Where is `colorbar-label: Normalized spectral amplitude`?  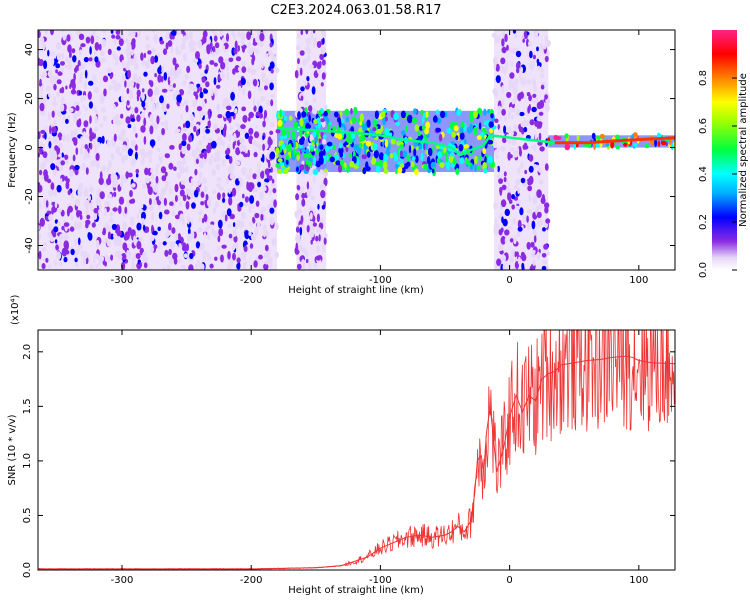
colorbar-label: Normalized spectral amplitude is located at coordinates (743, 150).